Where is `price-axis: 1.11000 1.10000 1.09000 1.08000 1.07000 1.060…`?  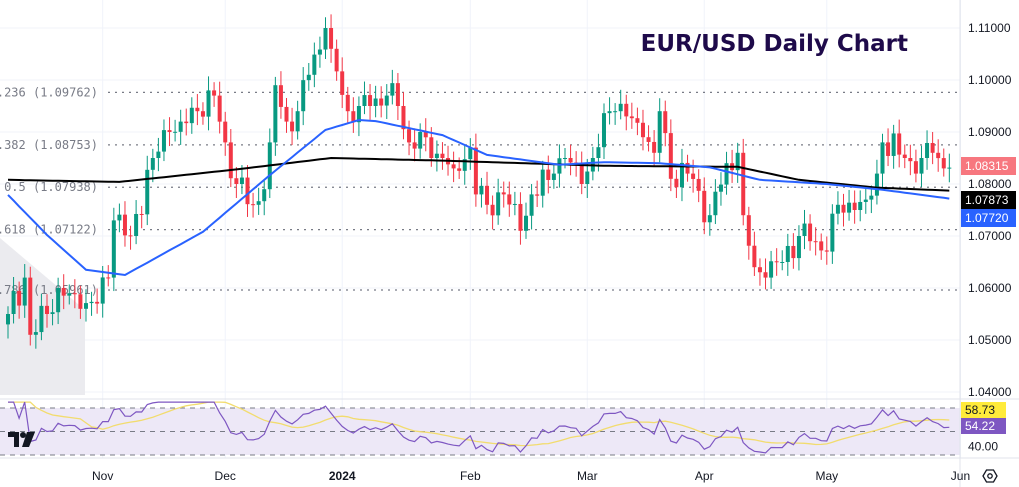
price-axis: 1.11000 1.10000 1.09000 1.08000 1.07000 1.060… is located at coordinates (990, 237).